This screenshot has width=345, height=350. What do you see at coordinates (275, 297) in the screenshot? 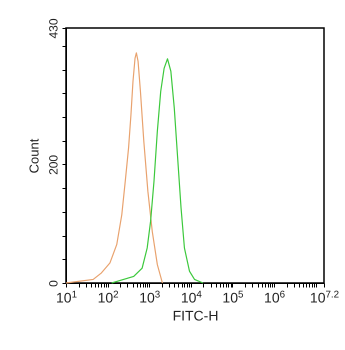
I see `x-tick-label: 10$^{6}$` at bounding box center [275, 297].